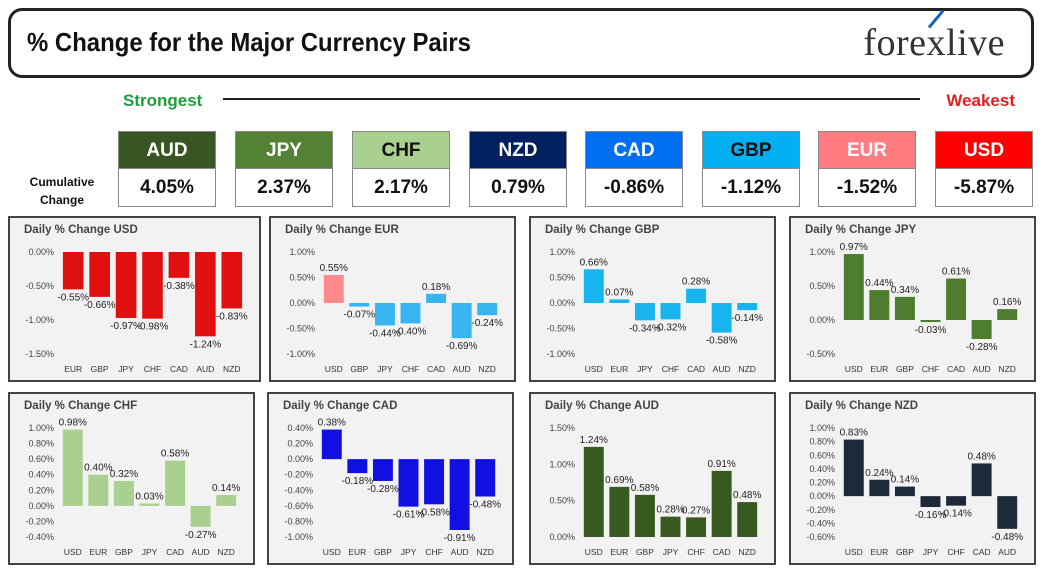 Image resolution: width=1050 pixels, height=584 pixels. I want to click on cumulative-change-label: Cumulative Change, so click(62, 191).